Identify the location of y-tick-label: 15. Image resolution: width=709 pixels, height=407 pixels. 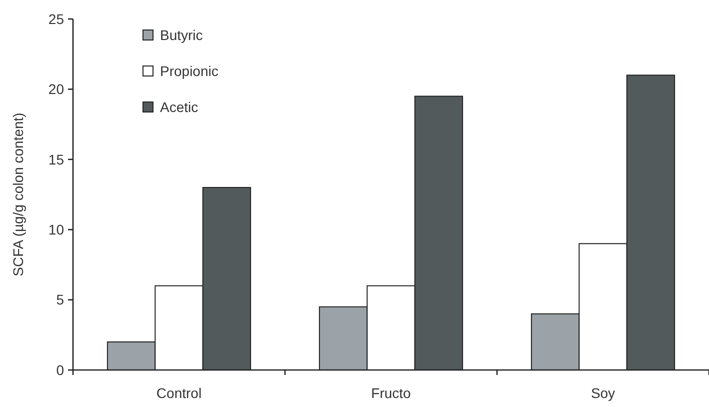
(56, 159).